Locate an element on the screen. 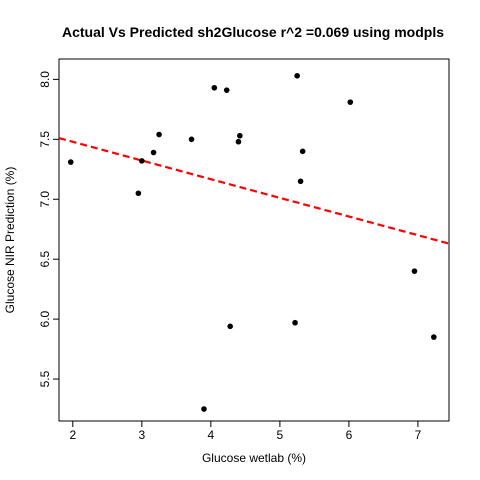 The width and height of the screenshot is (480, 480). x-tick-label: 7 is located at coordinates (418, 435).